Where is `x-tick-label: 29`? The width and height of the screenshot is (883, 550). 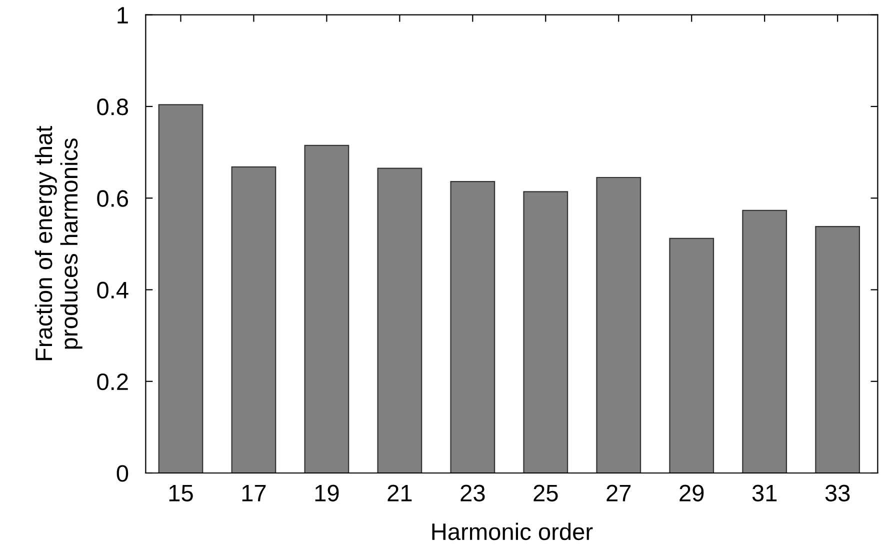
x-tick-label: 29 is located at coordinates (692, 493).